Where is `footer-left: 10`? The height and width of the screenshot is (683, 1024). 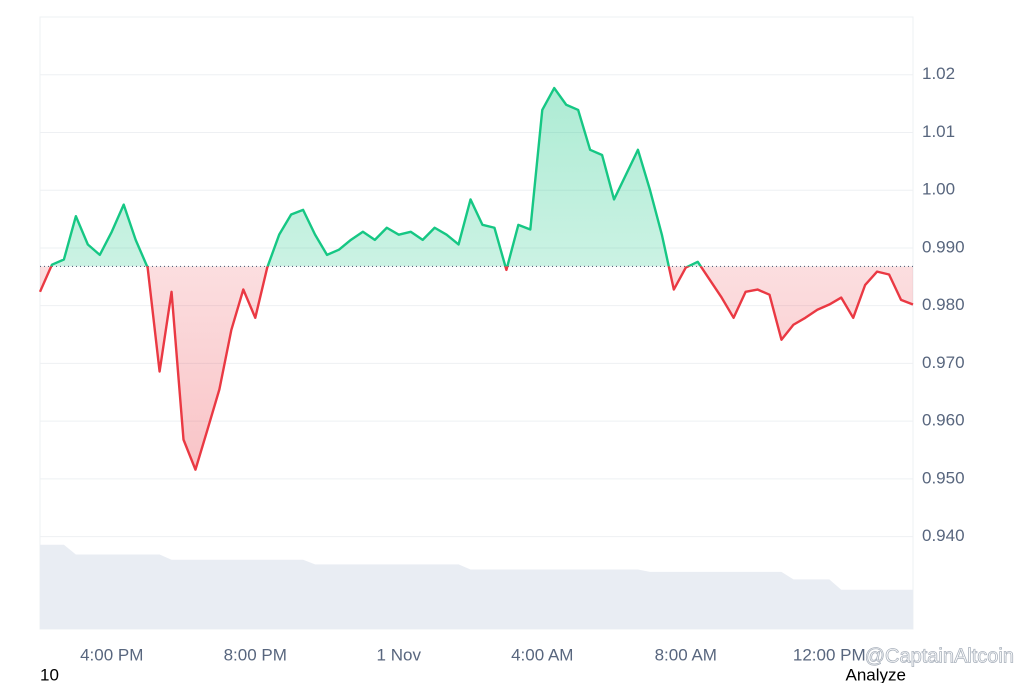 footer-left: 10 is located at coordinates (49, 674).